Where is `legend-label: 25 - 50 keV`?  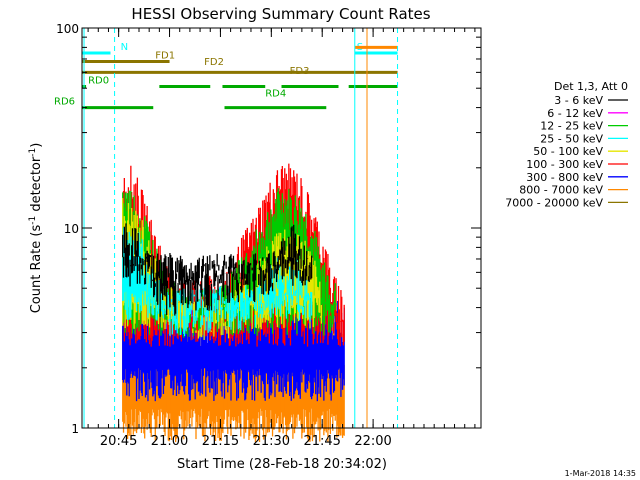
legend-label: 25 - 50 keV is located at coordinates (571, 138).